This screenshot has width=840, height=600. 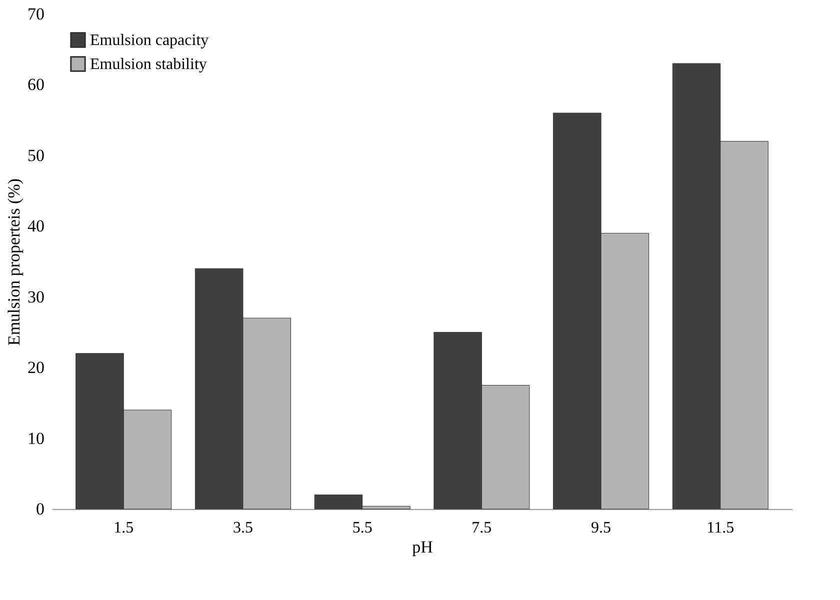 I want to click on y-tick-label: 50, so click(x=36, y=155).